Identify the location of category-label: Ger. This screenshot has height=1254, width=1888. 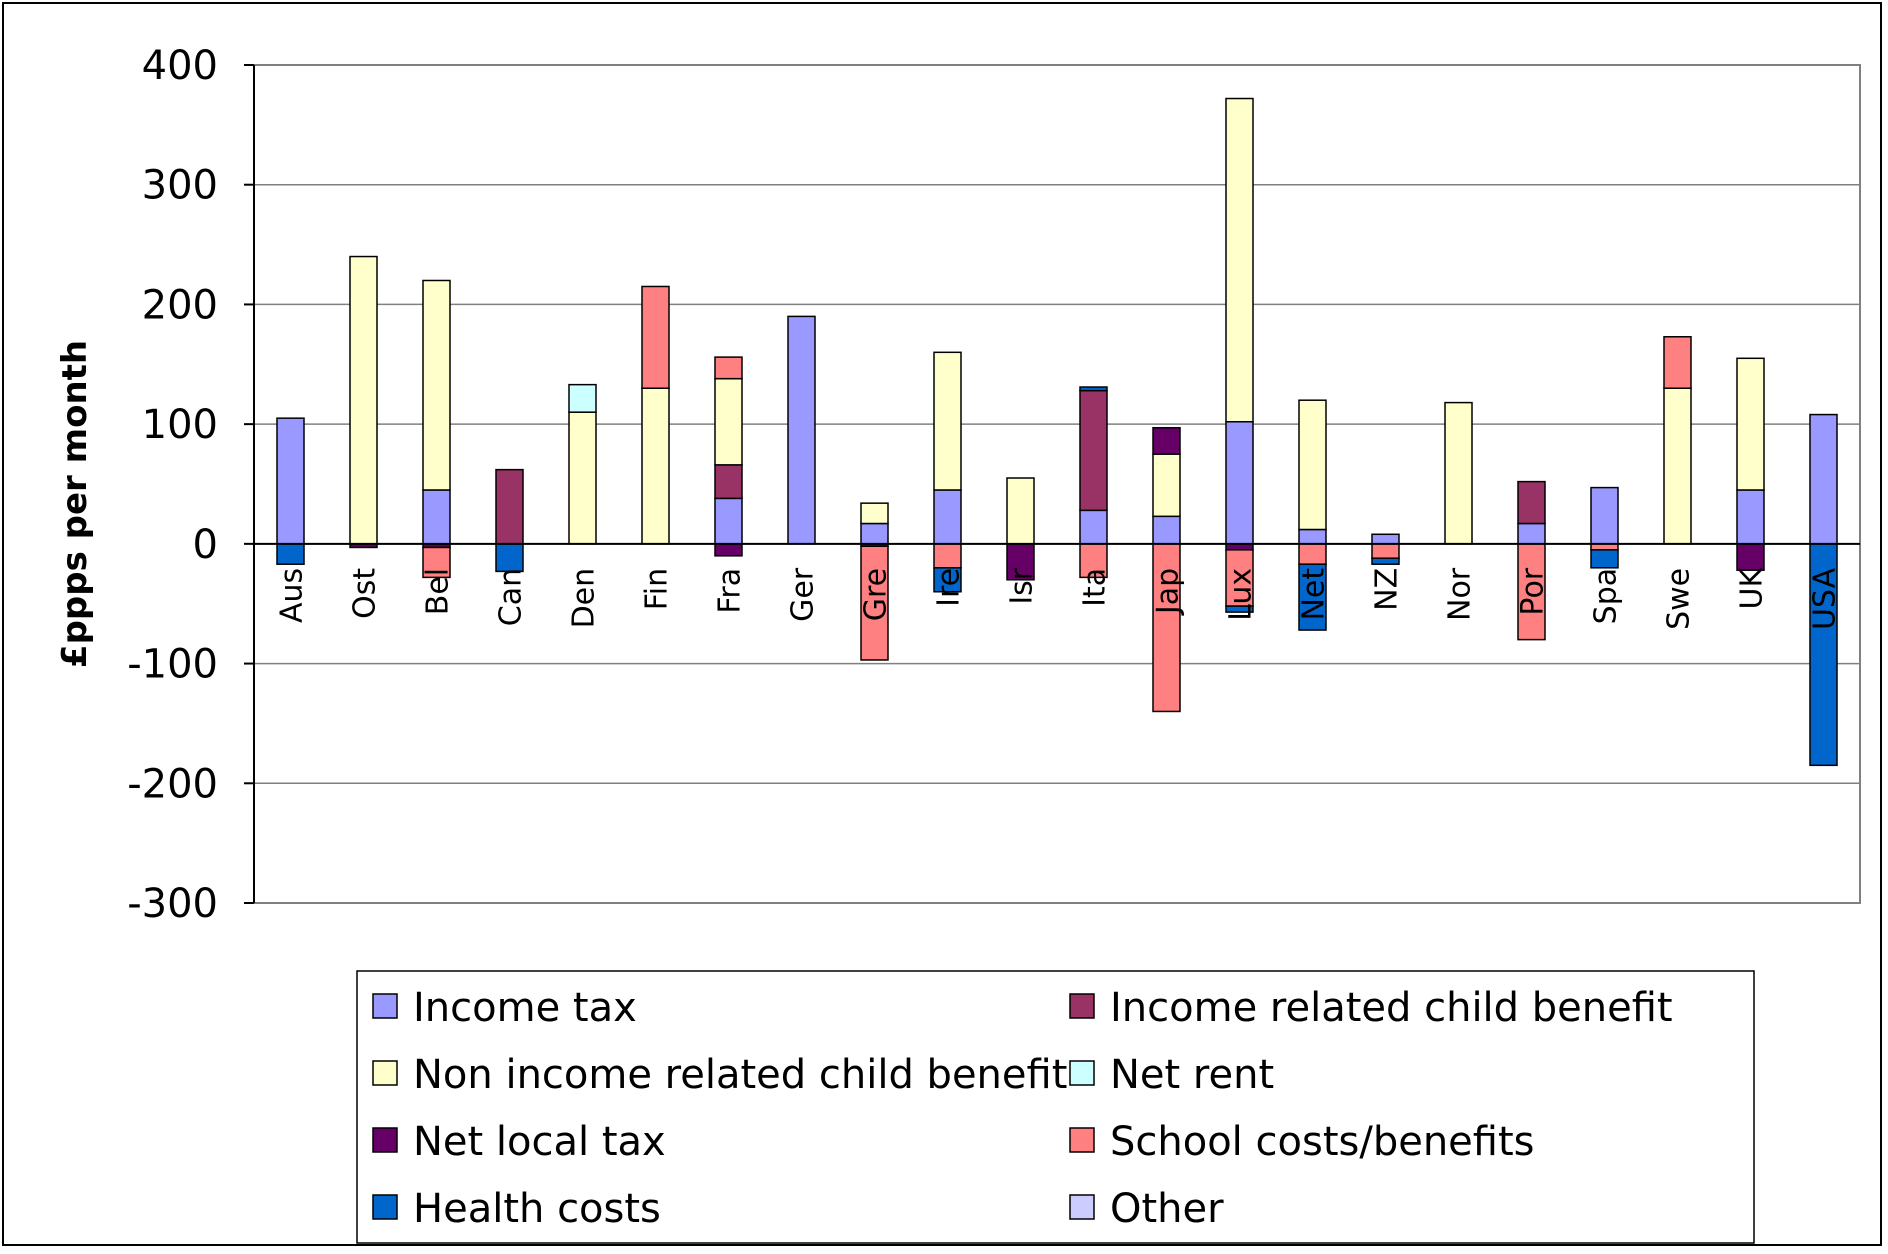
(803, 594).